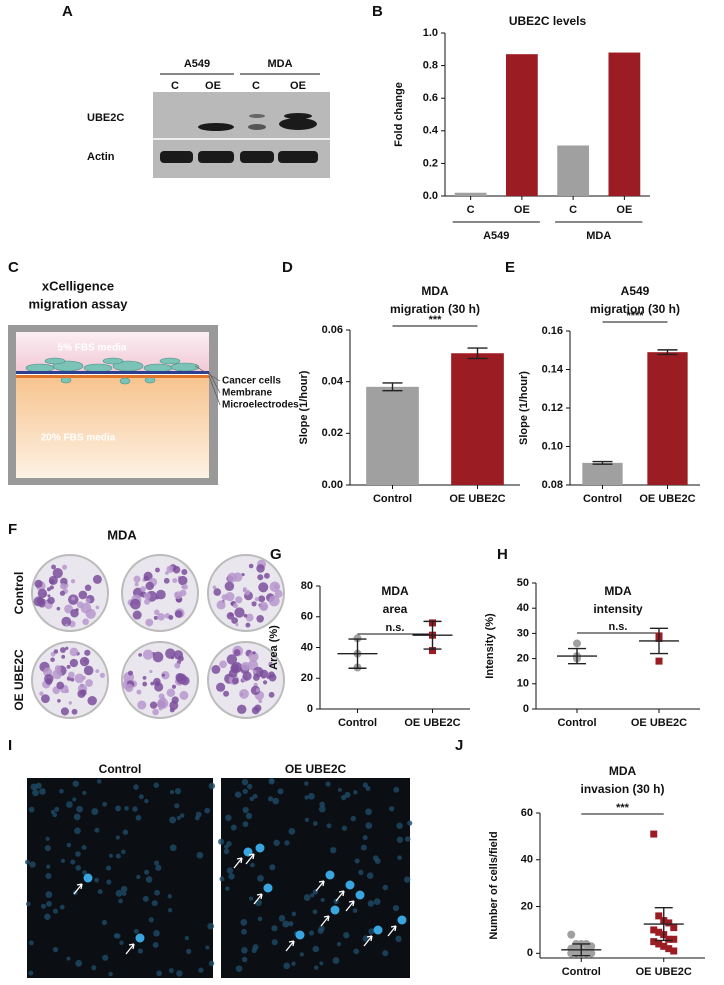 This screenshot has width=724, height=985. Describe the element at coordinates (510, 267) in the screenshot. I see `panel-letter: E` at that location.